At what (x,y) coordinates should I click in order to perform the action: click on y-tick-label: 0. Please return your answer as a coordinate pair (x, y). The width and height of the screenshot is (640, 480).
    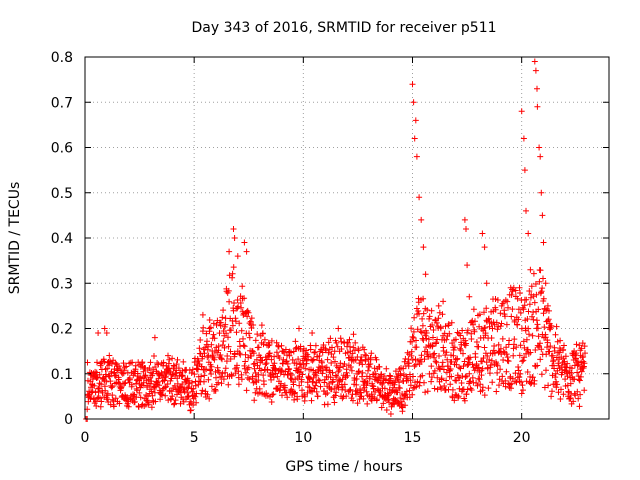
    Looking at the image, I should click on (68, 420).